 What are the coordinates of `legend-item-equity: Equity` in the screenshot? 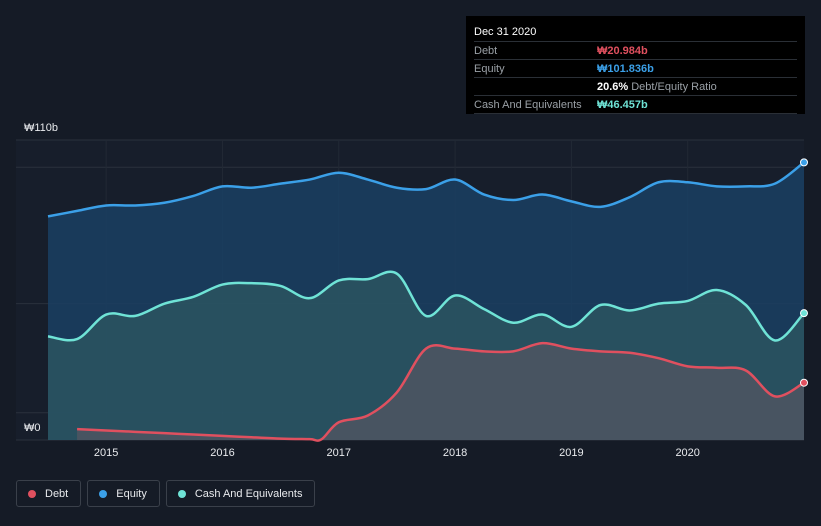 It's located at (123, 493).